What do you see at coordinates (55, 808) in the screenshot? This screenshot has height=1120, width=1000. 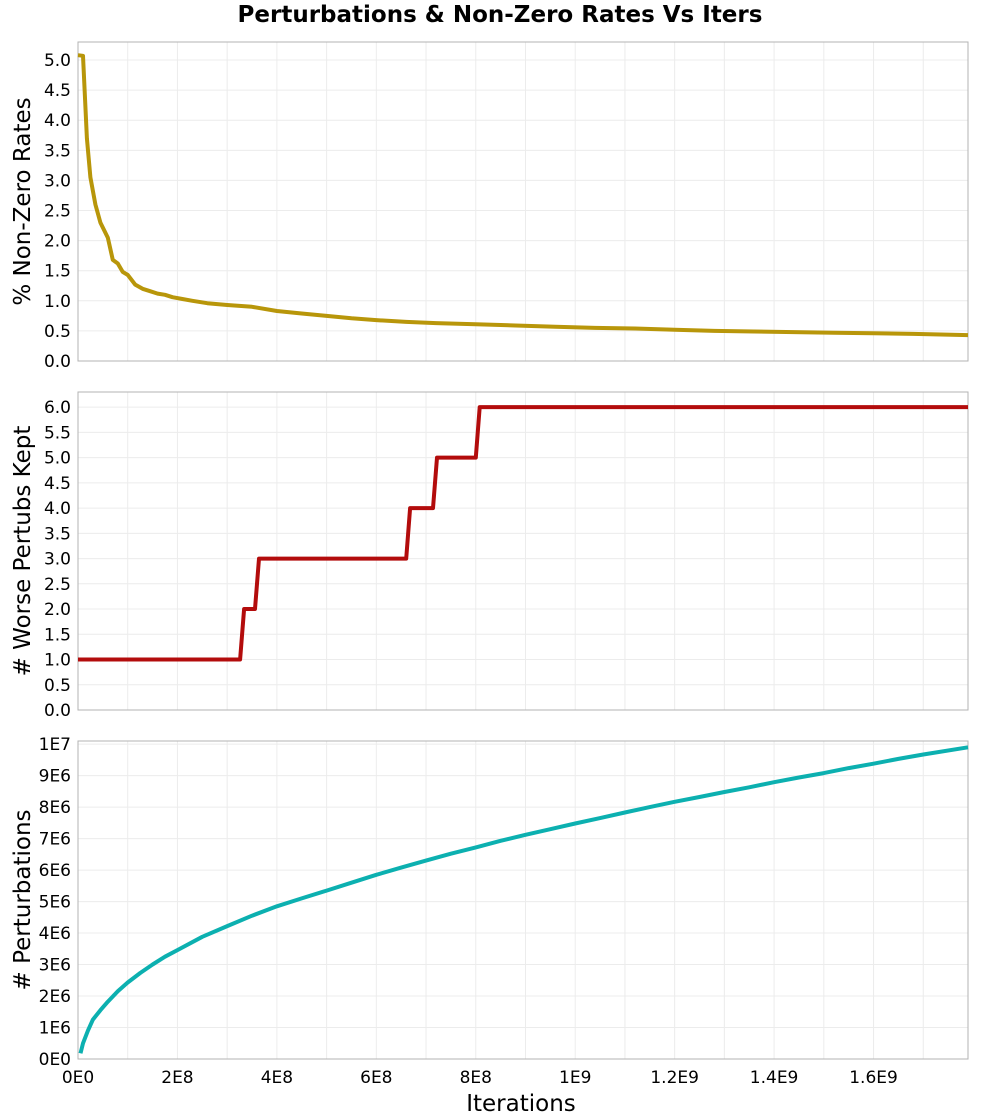 I see `y-tick-label: 8E6` at bounding box center [55, 808].